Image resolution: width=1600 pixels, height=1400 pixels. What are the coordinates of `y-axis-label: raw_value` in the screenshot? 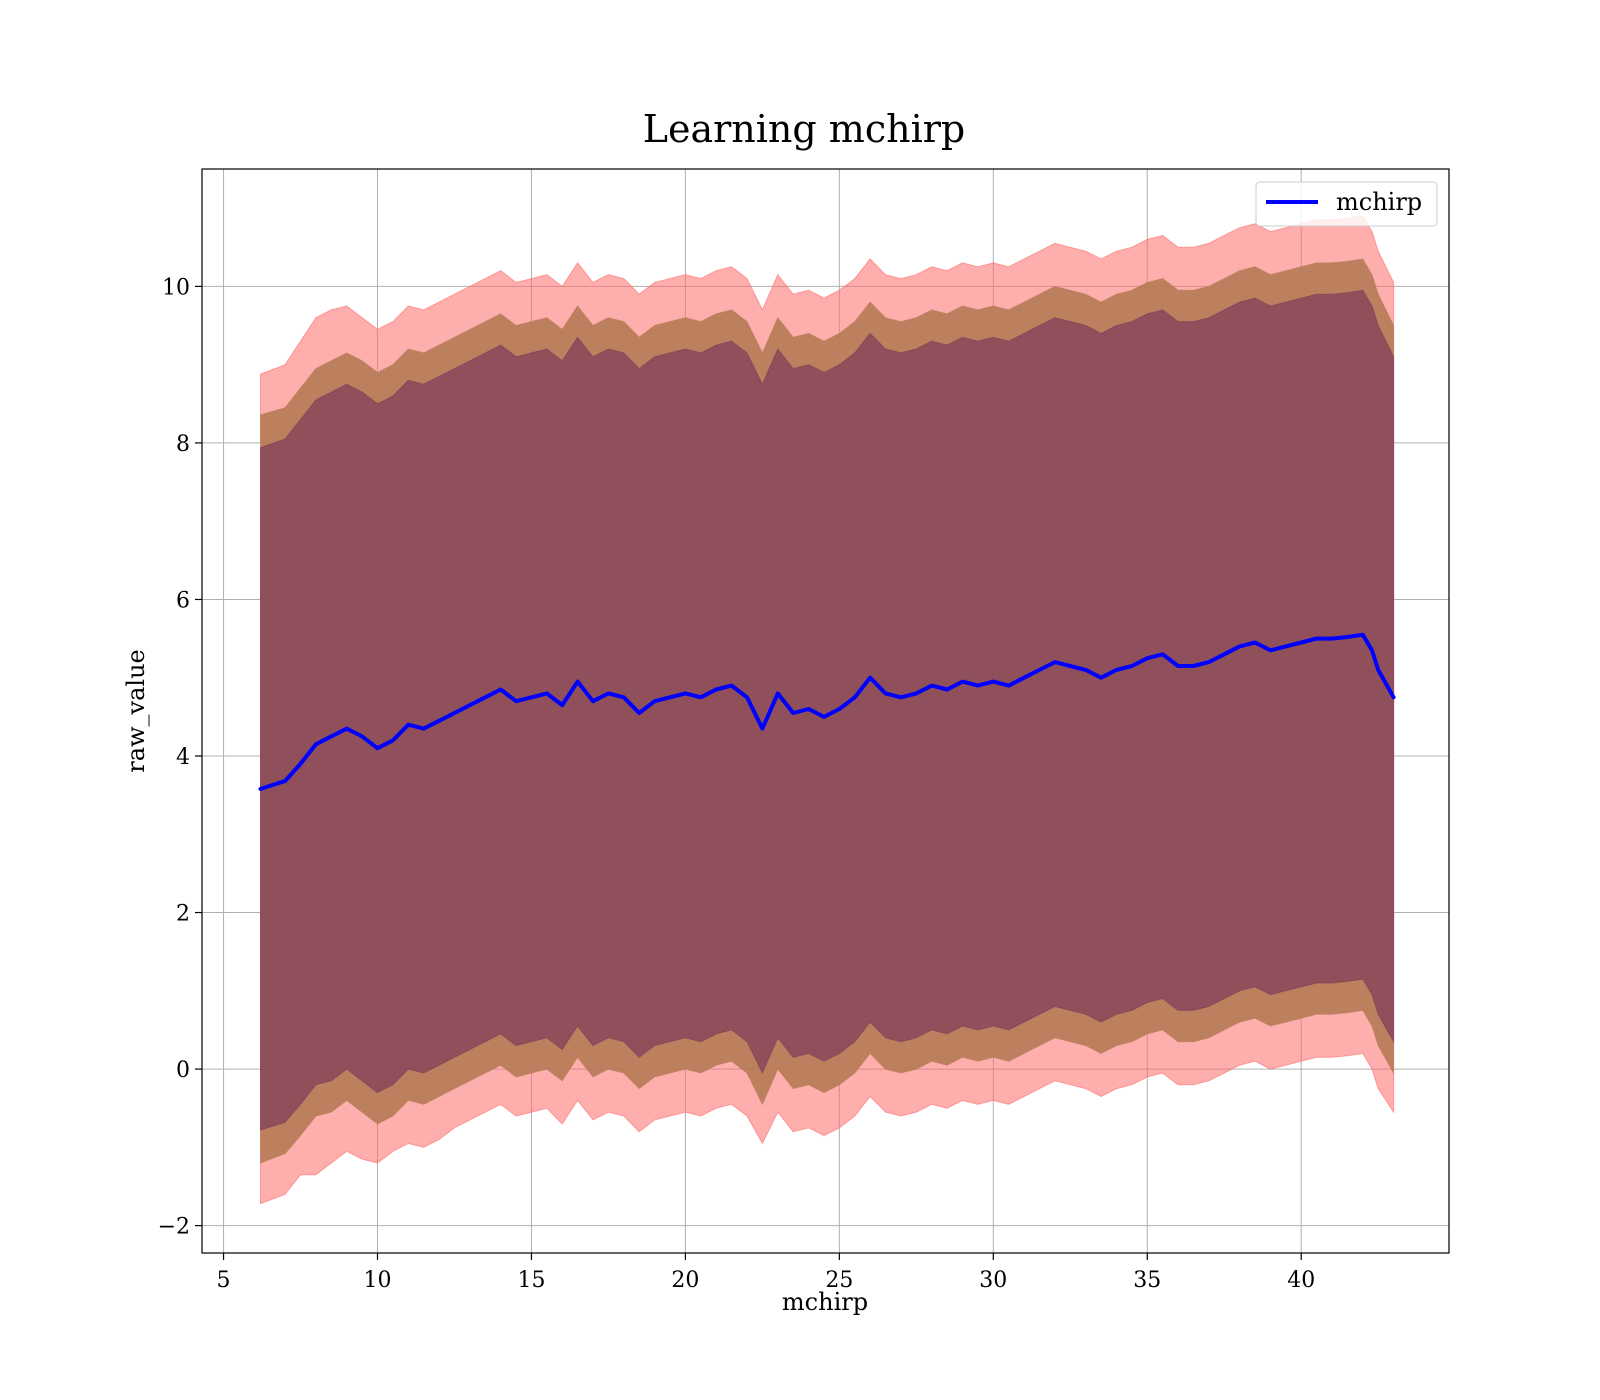 It's located at (136, 711).